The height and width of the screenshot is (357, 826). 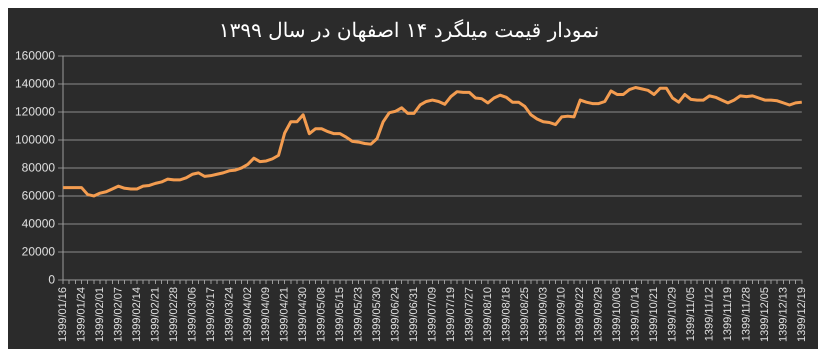 What do you see at coordinates (136, 314) in the screenshot?
I see `x-tick-label: 1399/02/14` at bounding box center [136, 314].